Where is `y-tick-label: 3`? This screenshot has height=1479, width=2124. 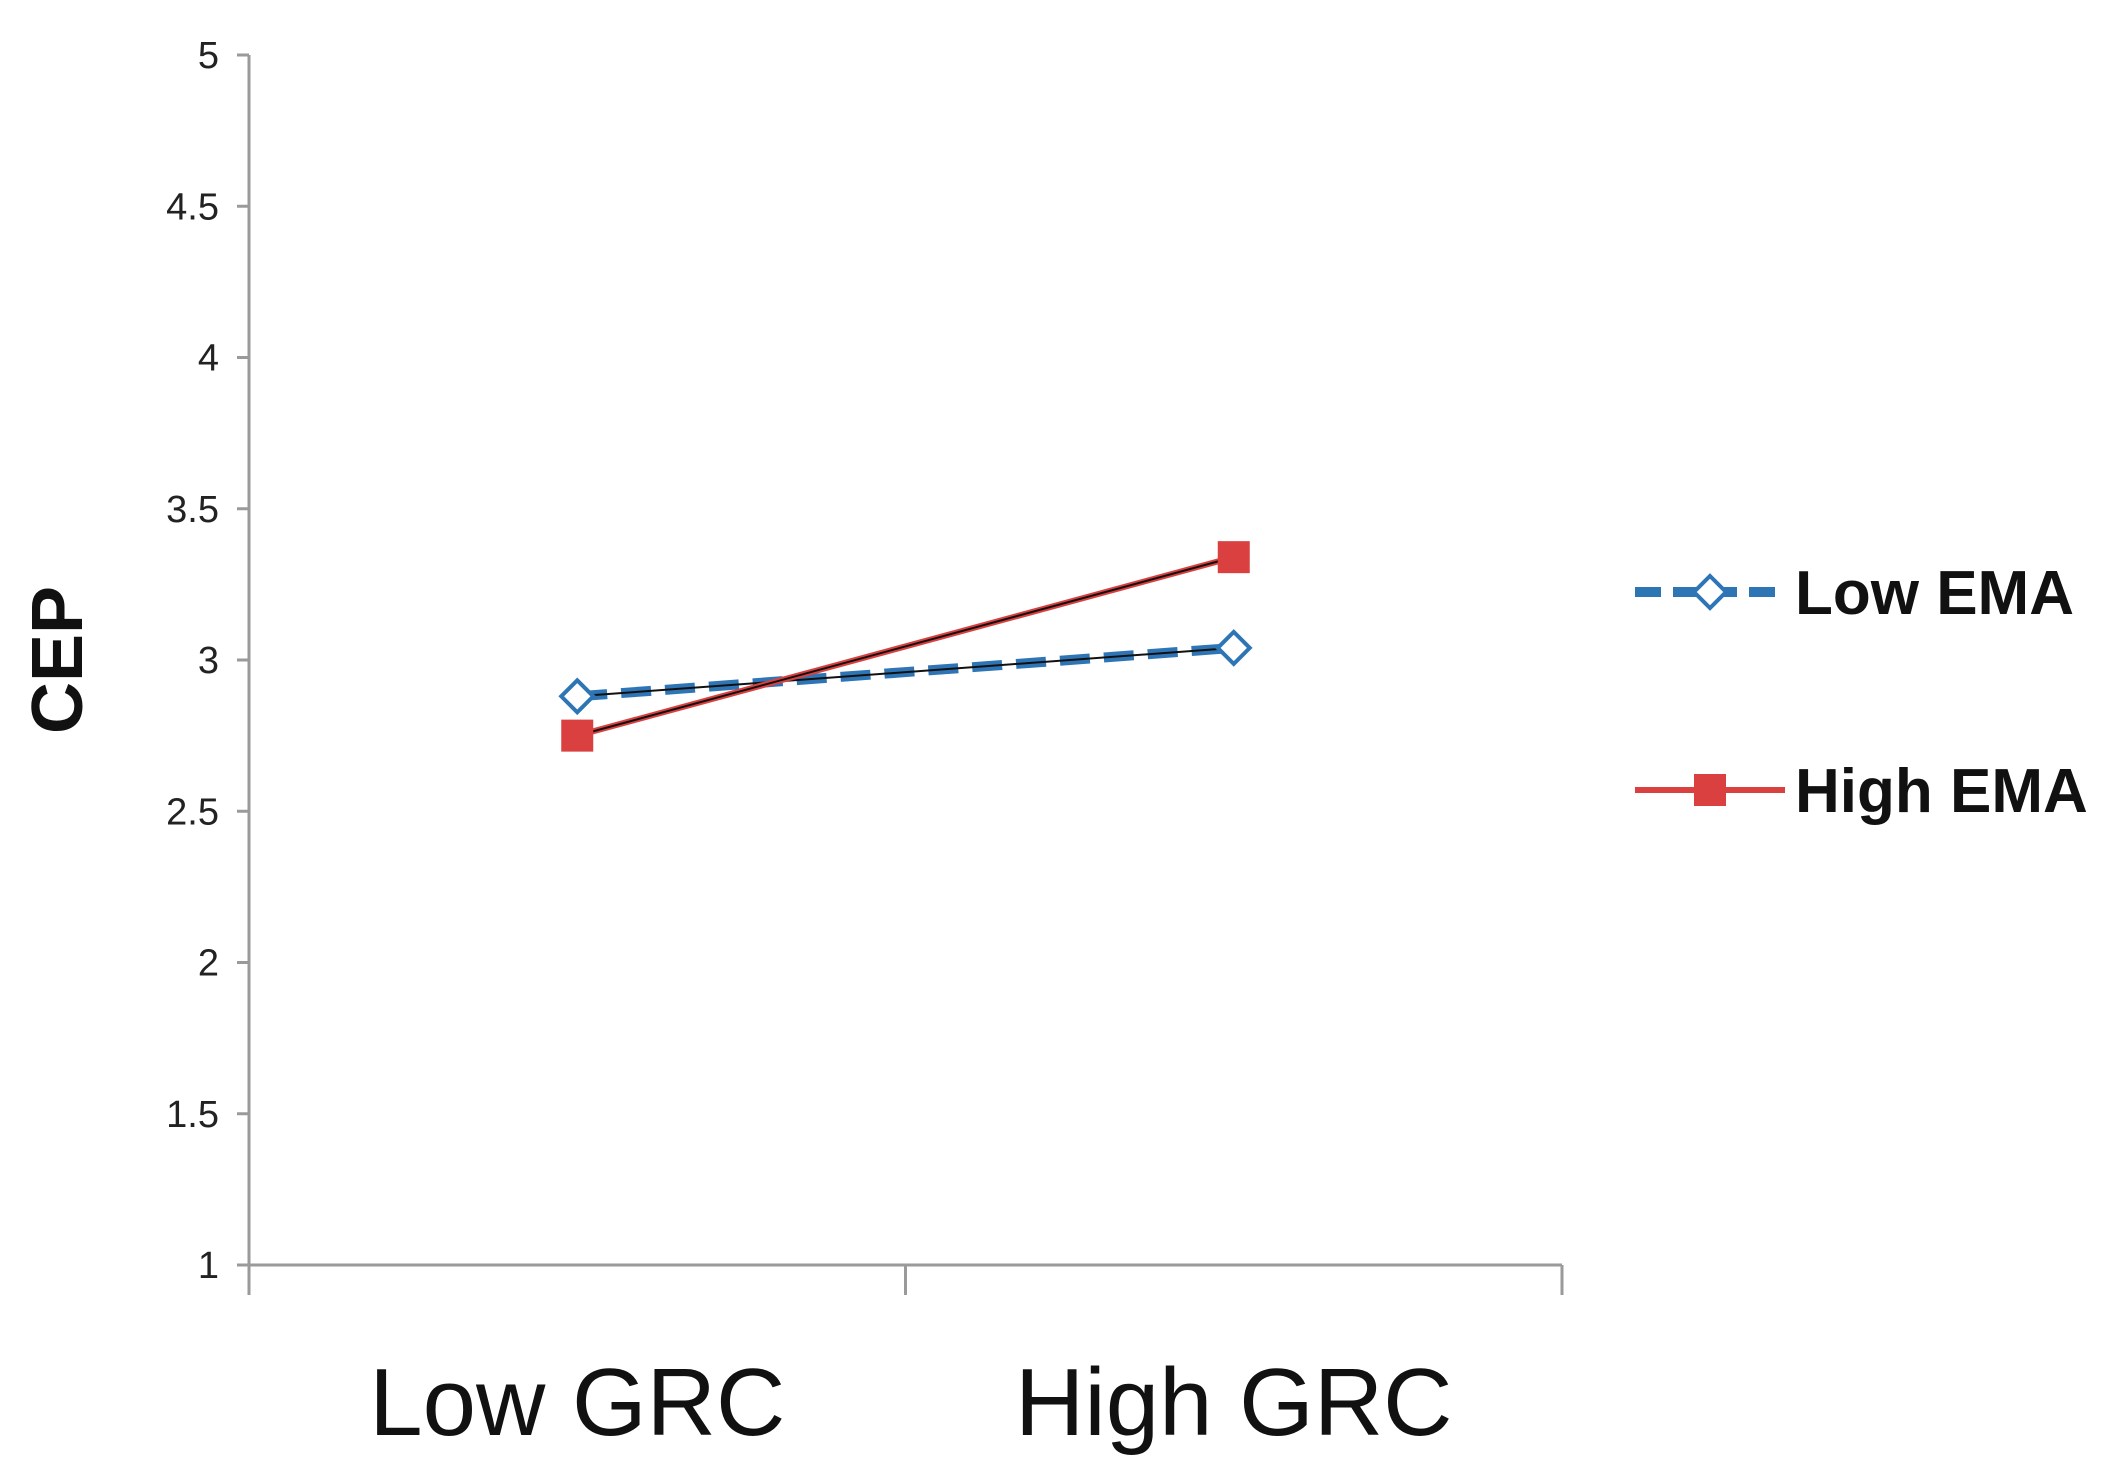
y-tick-label: 3 is located at coordinates (208, 661).